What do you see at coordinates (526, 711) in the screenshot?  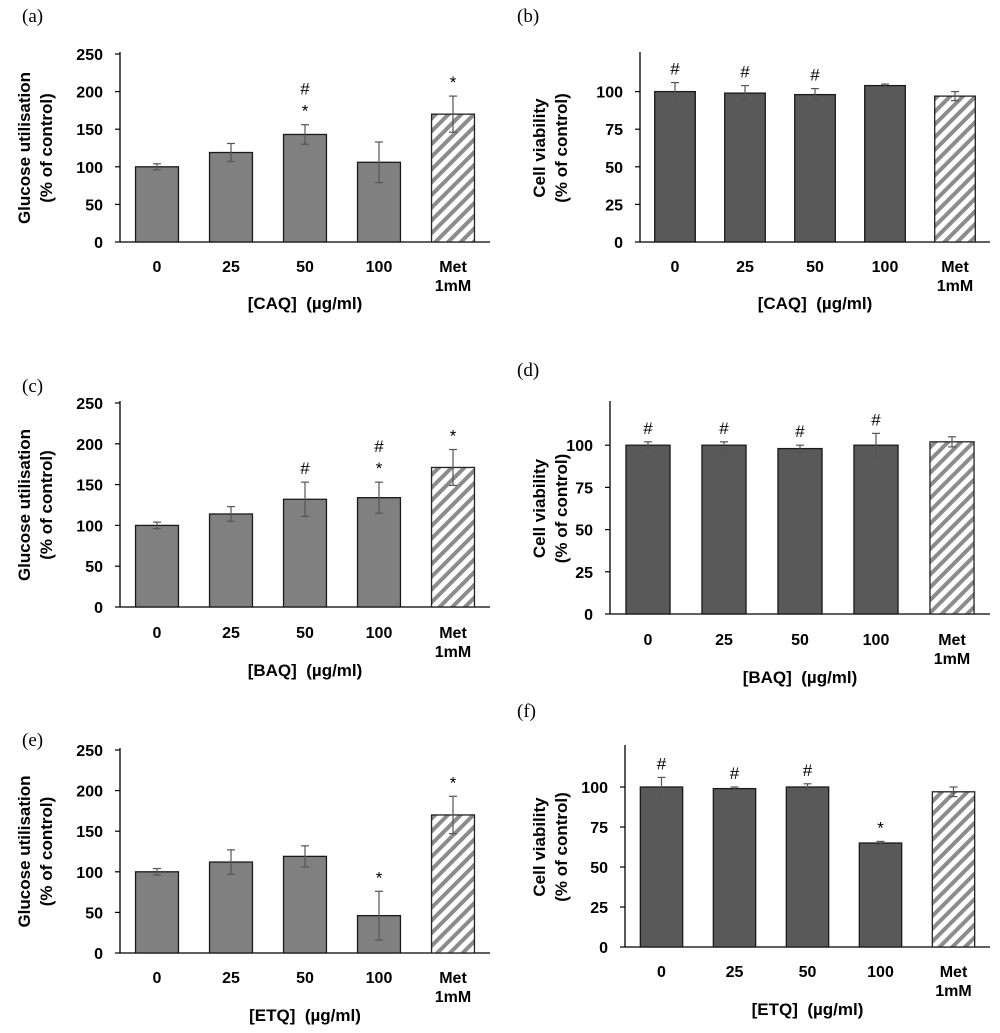 I see `panel-label: (f)` at bounding box center [526, 711].